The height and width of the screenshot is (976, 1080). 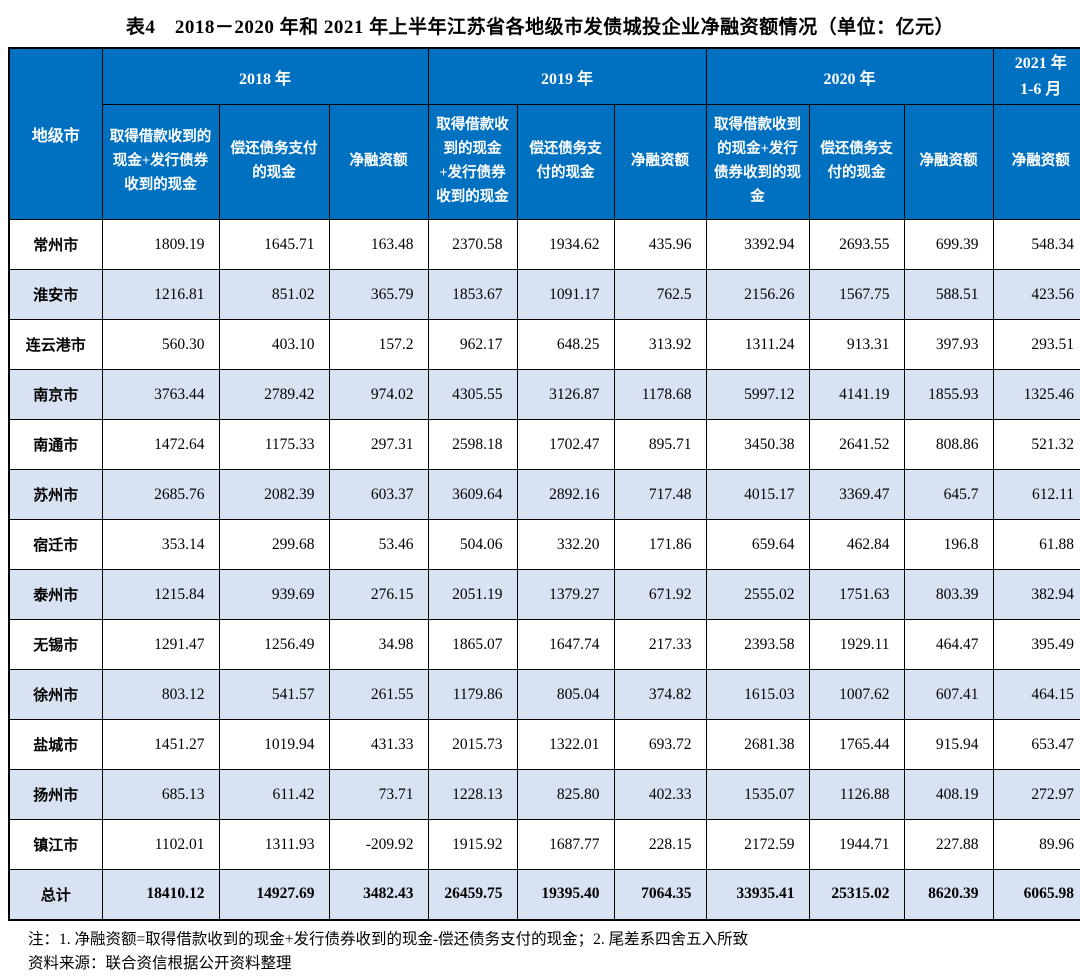 I want to click on value-cell: 6065.98, so click(x=1036, y=895).